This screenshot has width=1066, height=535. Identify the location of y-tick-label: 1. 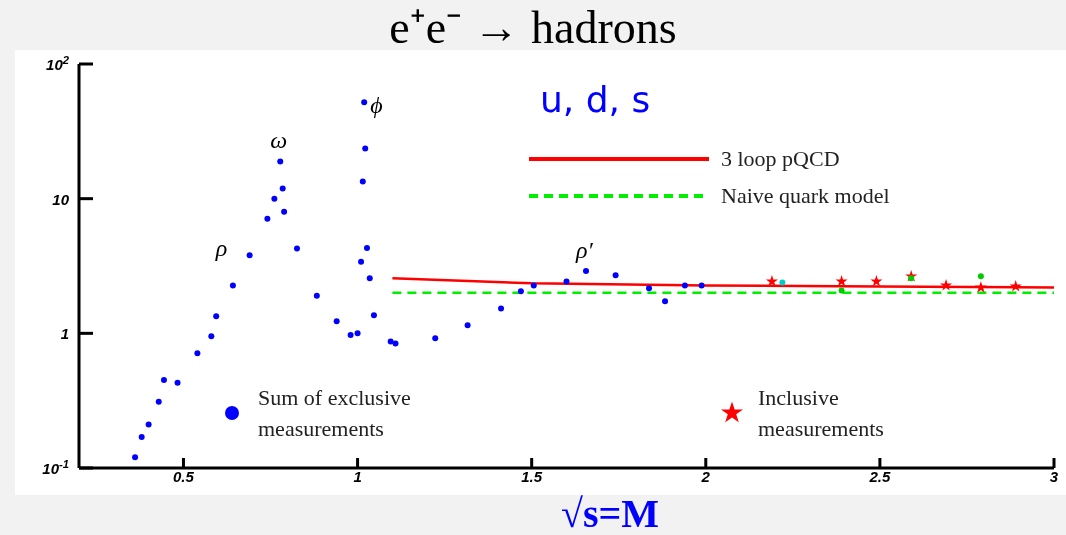
(64, 334).